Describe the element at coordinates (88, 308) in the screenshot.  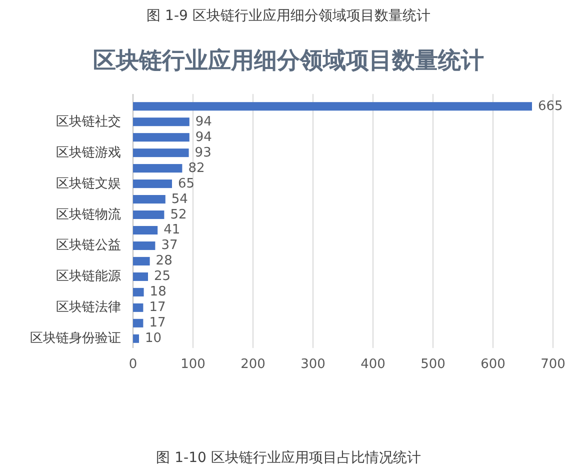
I see `y-tick-label: 区块链法律` at that location.